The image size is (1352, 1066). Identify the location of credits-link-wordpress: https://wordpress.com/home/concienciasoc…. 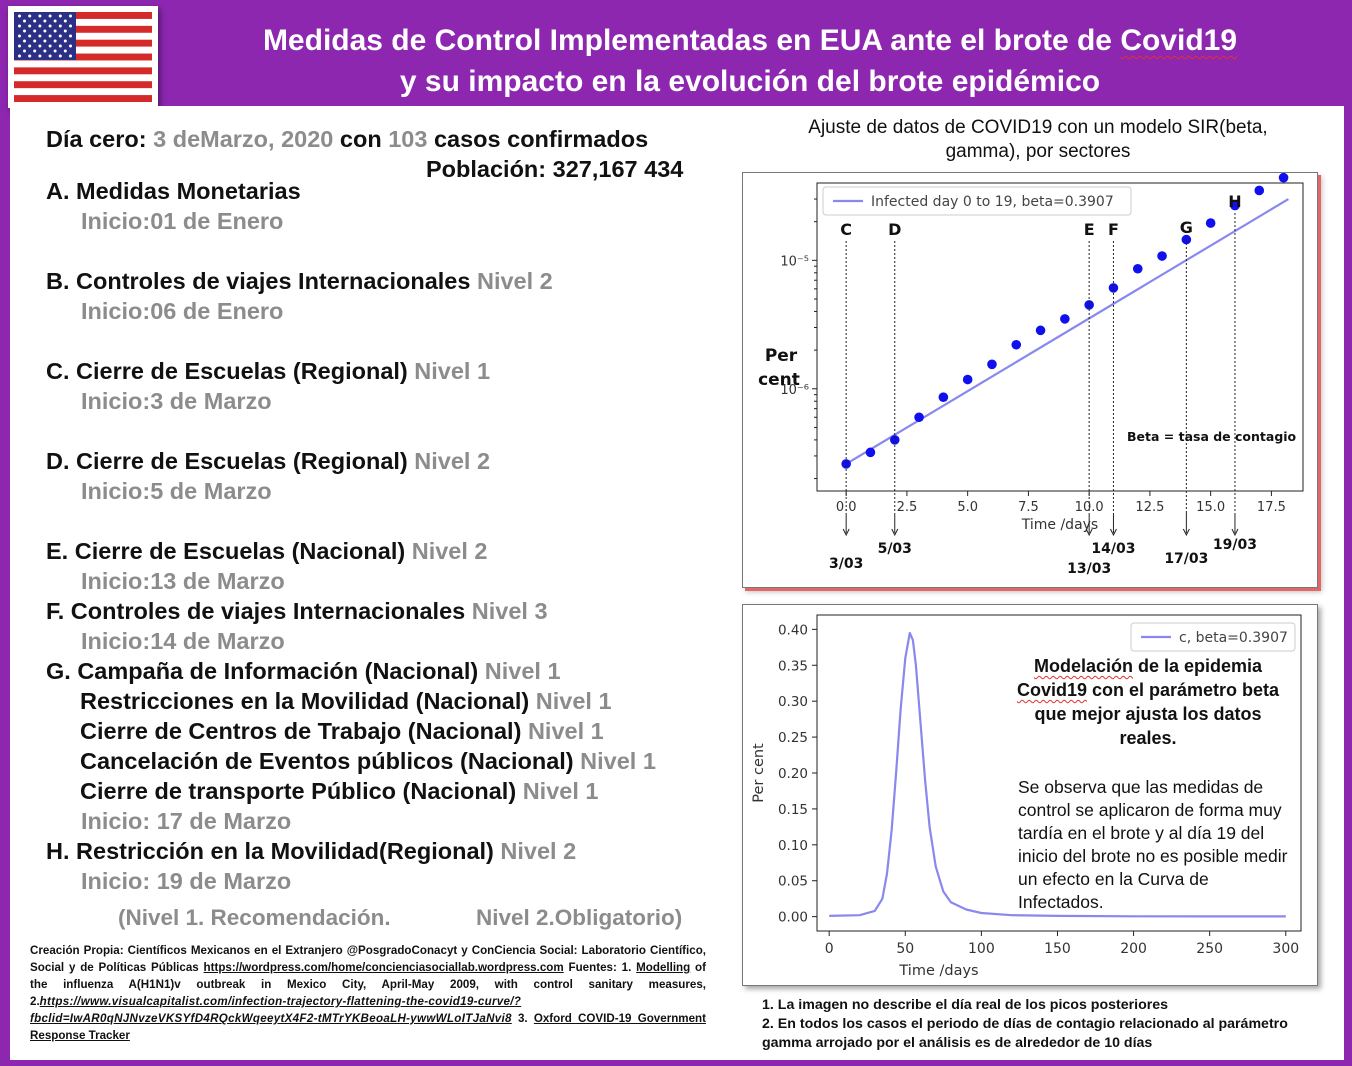
(383, 967).